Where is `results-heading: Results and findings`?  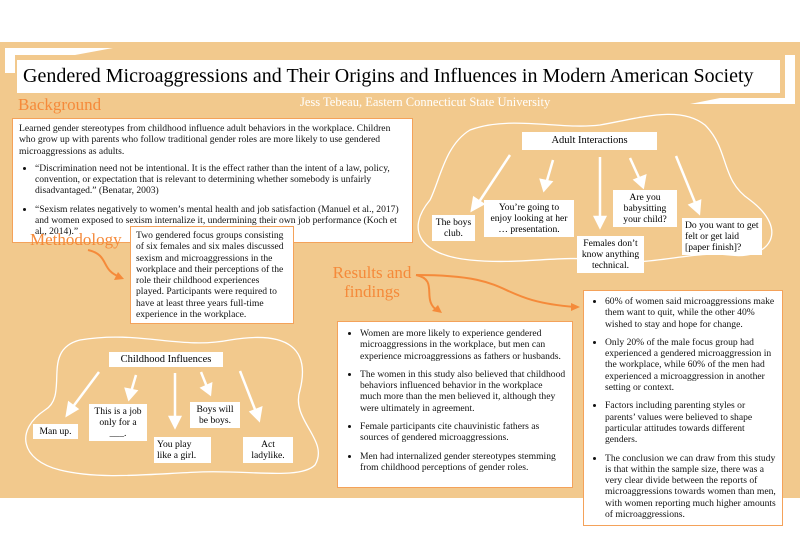 results-heading: Results and findings is located at coordinates (372, 282).